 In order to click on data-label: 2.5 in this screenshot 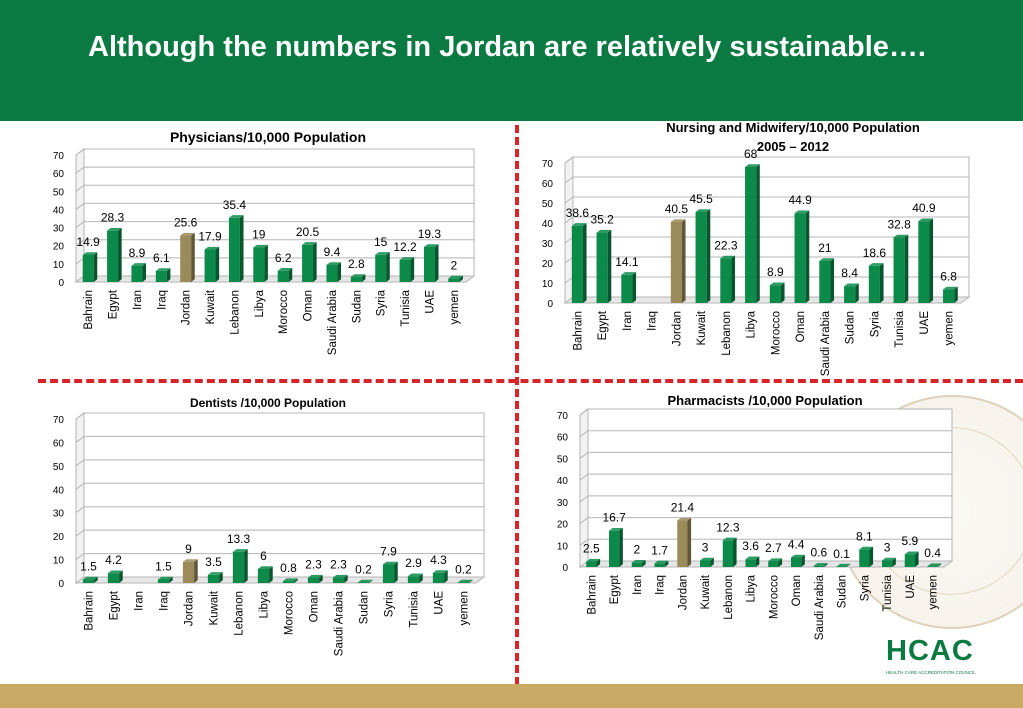, I will do `click(591, 549)`.